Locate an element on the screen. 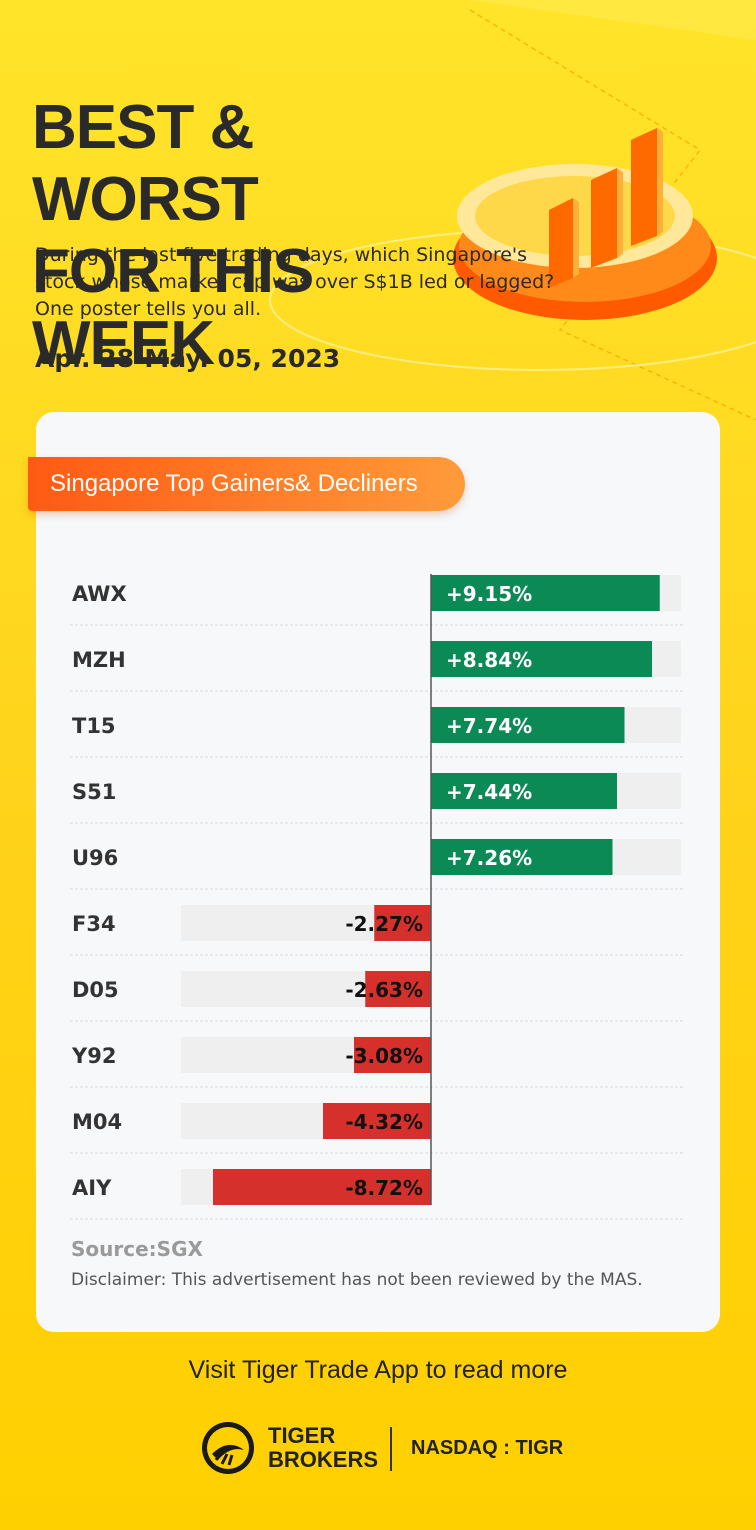 This screenshot has height=1530, width=756. data-label: -8.72% is located at coordinates (384, 1188).